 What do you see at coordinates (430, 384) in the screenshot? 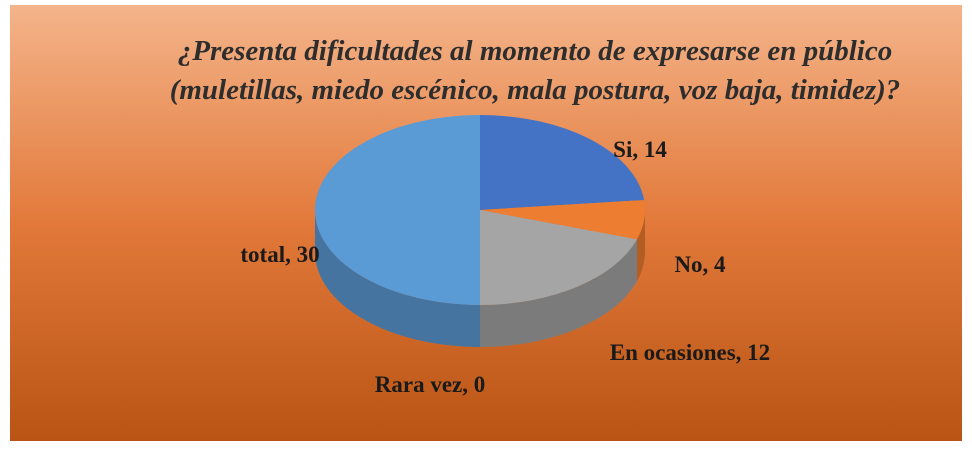
I see `data-label: Rara vez, 0` at bounding box center [430, 384].